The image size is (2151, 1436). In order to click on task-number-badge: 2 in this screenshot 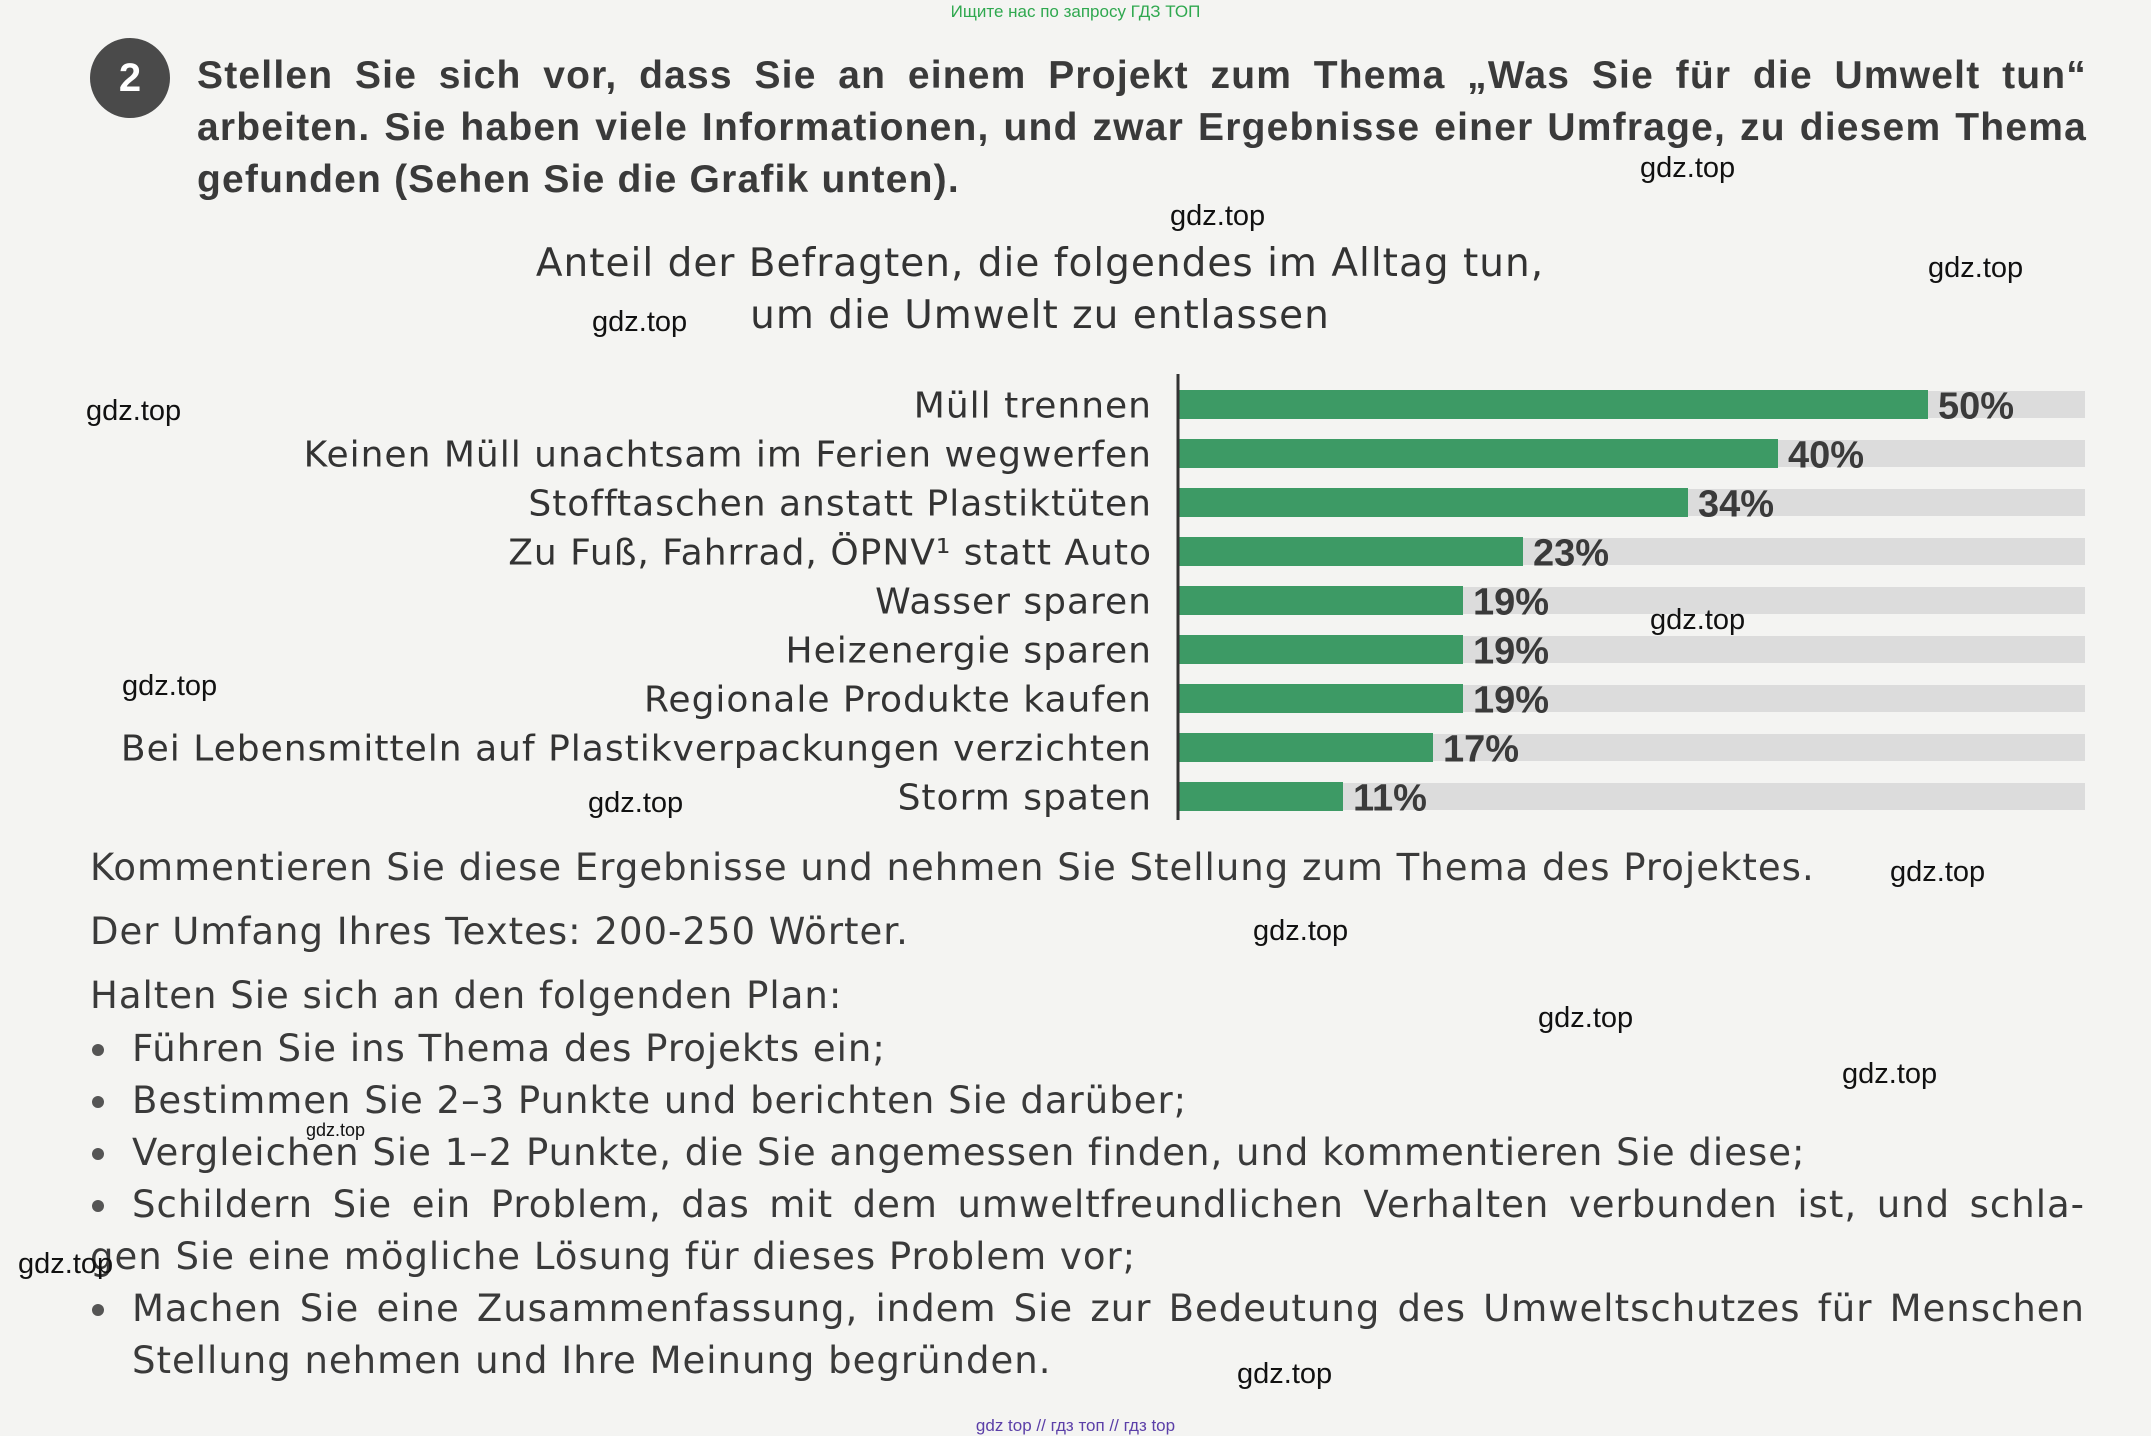, I will do `click(130, 78)`.